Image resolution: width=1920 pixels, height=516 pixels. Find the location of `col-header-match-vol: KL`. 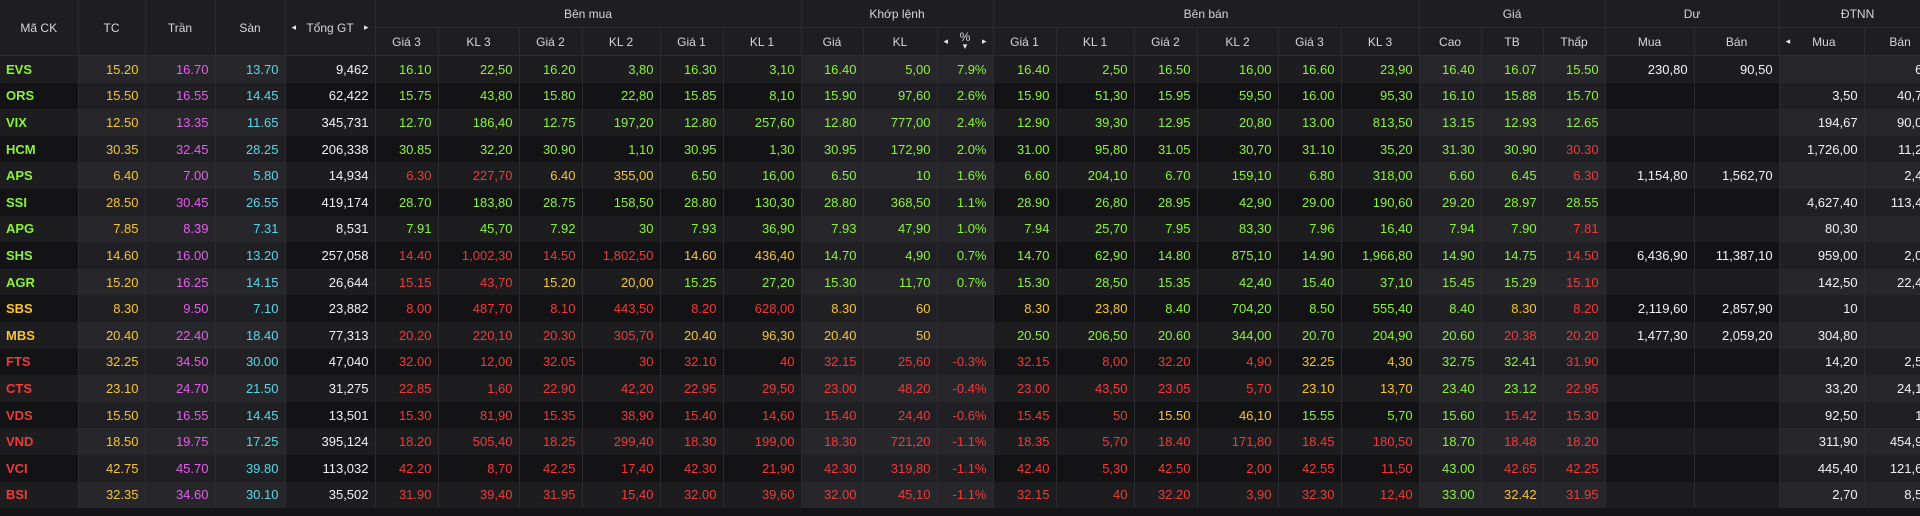

col-header-match-vol: KL is located at coordinates (900, 41).